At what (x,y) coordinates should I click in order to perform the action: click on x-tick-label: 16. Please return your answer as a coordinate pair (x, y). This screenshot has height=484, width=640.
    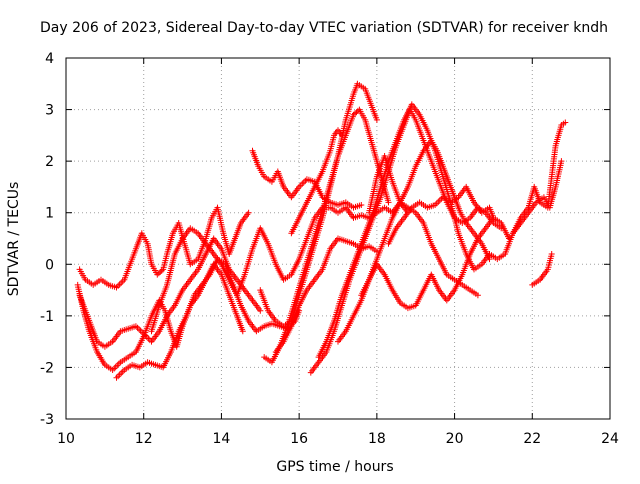
    Looking at the image, I should click on (299, 439).